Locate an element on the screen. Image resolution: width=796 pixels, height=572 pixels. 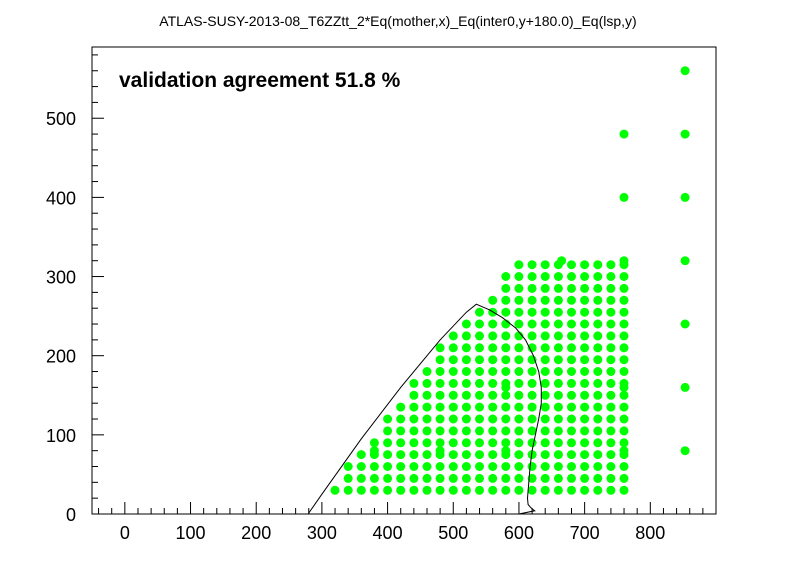
x-tick-label: 100 is located at coordinates (191, 533).